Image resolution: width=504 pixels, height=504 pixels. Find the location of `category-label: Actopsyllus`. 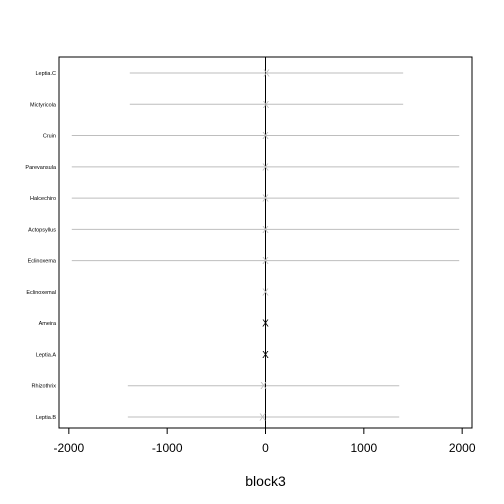

category-label: Actopsyllus is located at coordinates (42, 230).